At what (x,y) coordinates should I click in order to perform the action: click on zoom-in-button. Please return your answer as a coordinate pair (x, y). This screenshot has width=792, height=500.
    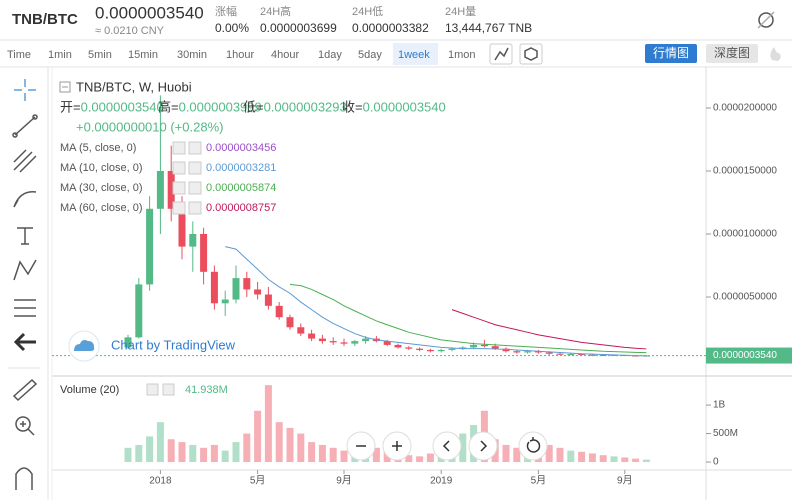
    Looking at the image, I should click on (397, 446).